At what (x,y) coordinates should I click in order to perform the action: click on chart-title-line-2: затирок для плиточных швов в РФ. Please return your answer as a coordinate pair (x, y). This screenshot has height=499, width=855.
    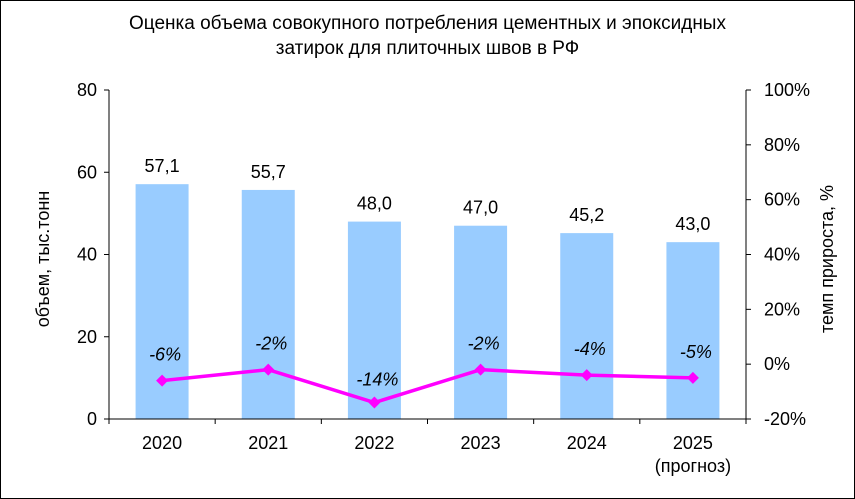
    Looking at the image, I should click on (427, 48).